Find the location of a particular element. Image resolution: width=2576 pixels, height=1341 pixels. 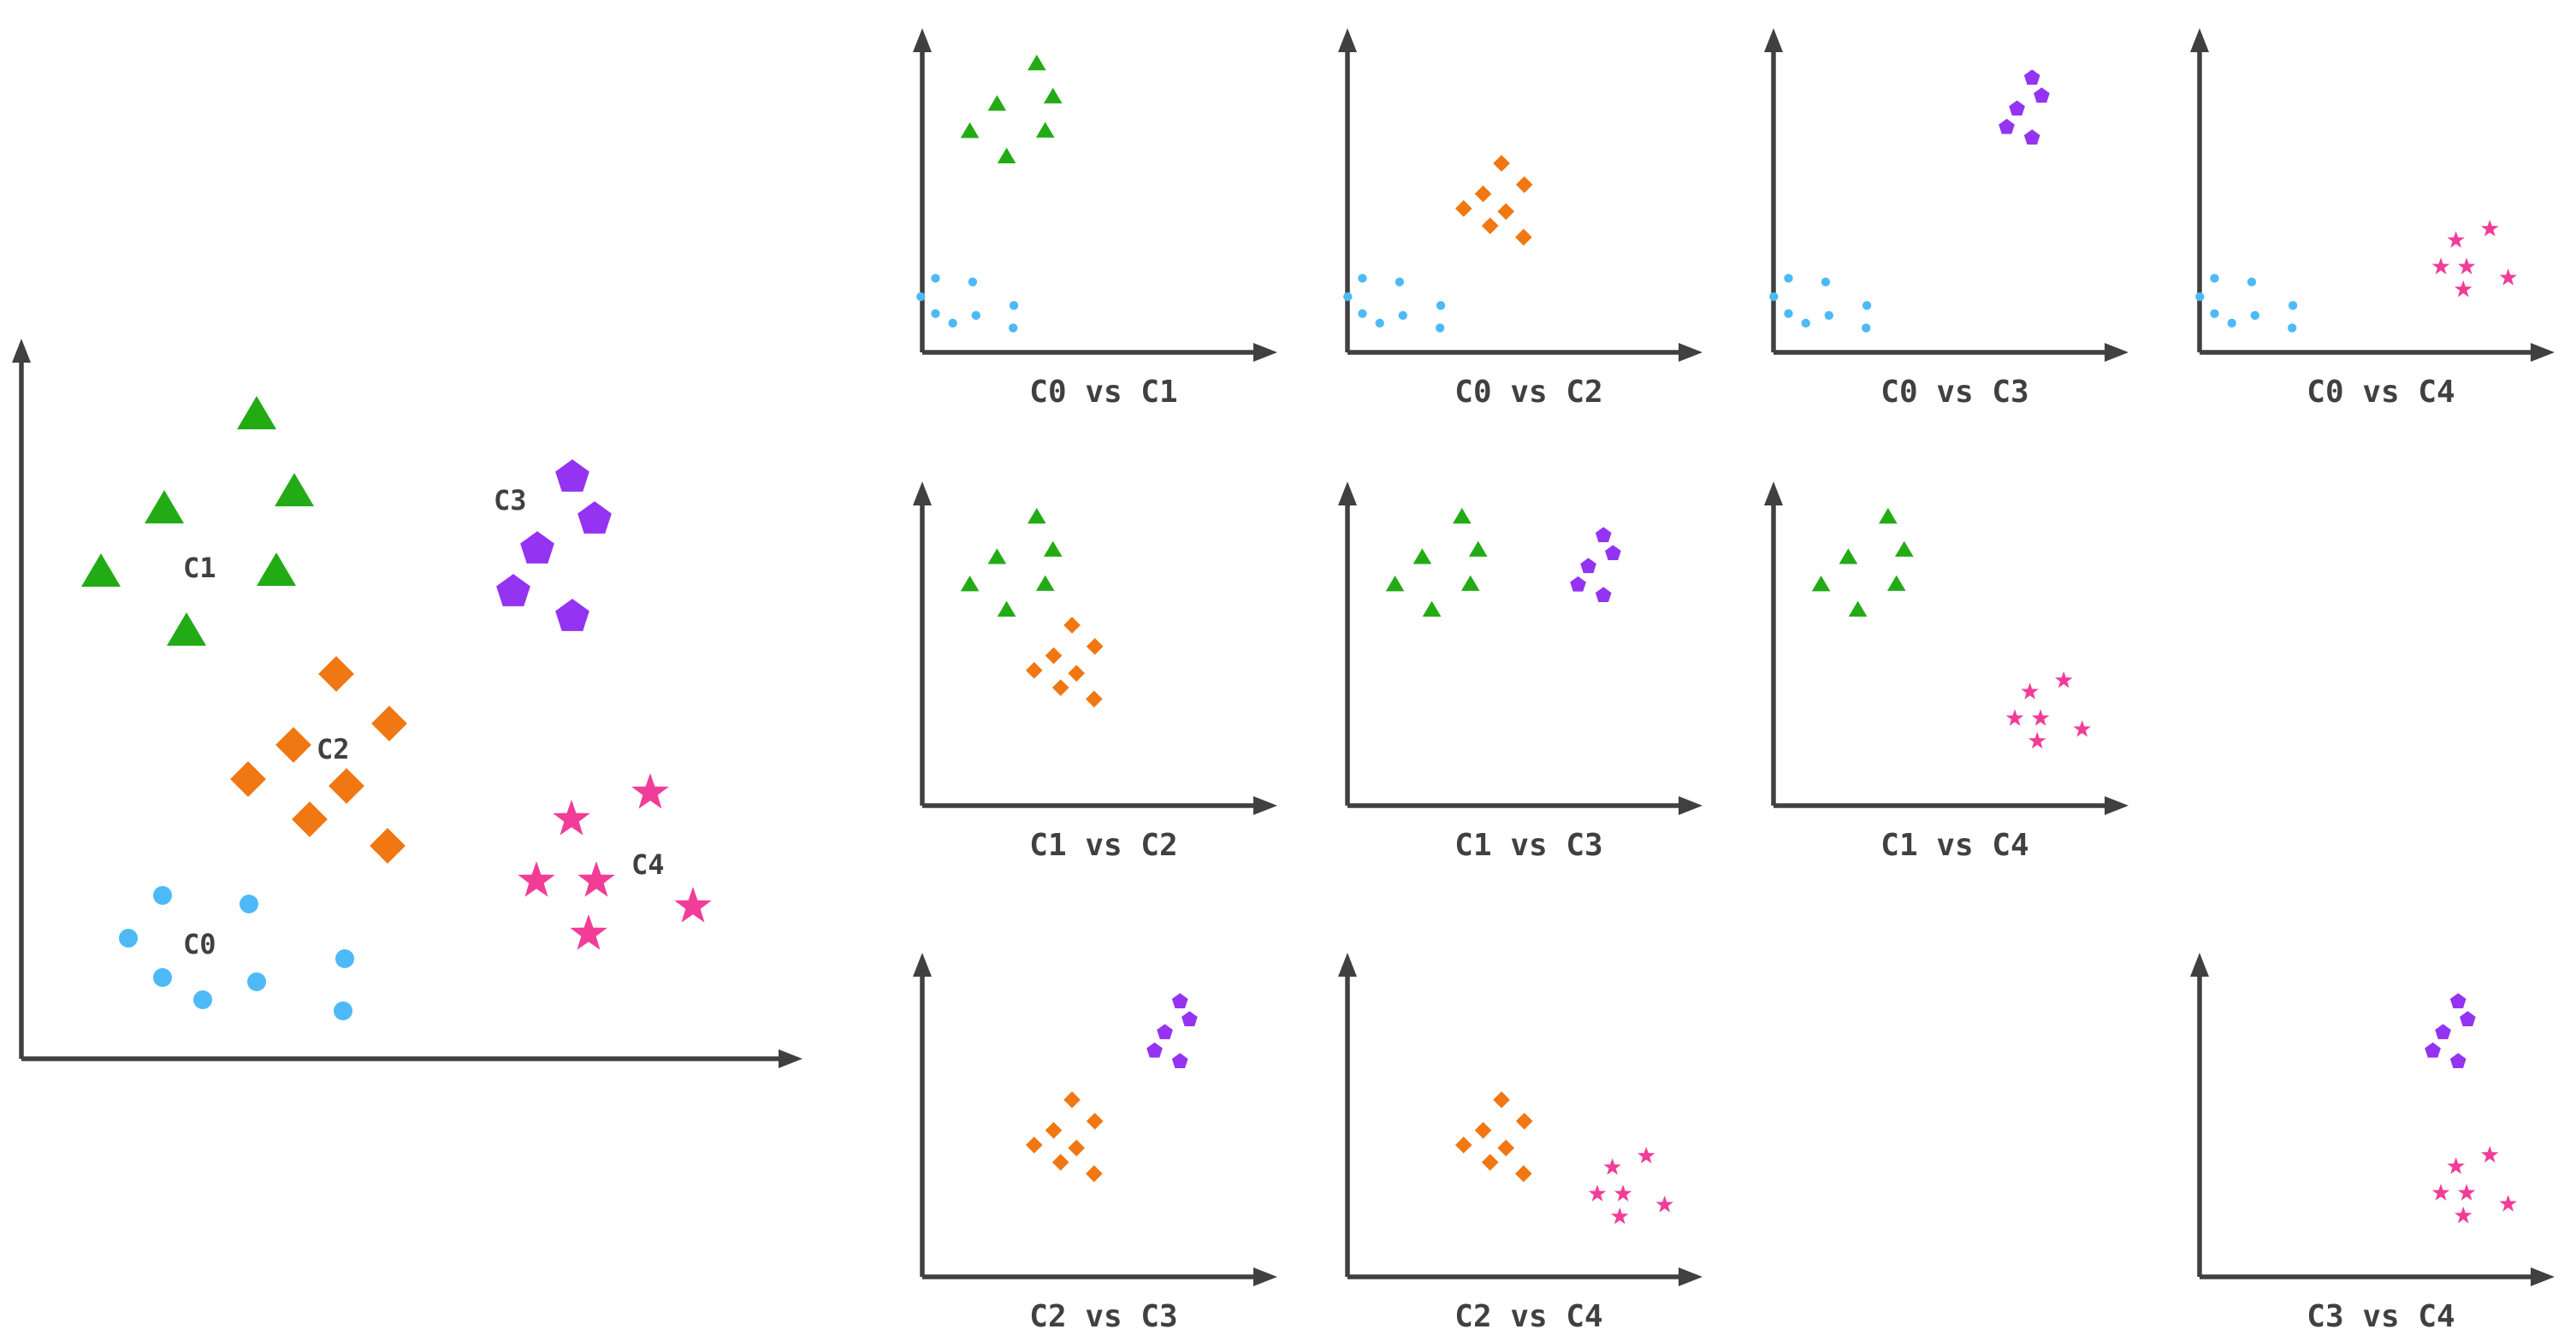

panel-caption: C0 vs C3 is located at coordinates (1954, 393).